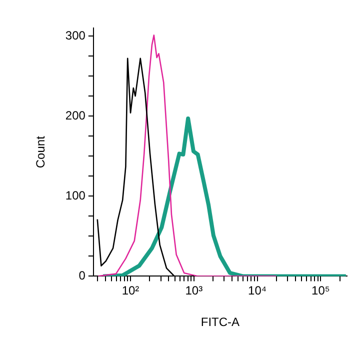  What do you see at coordinates (321, 291) in the screenshot?
I see `x-tick-label: 10⁵` at bounding box center [321, 291].